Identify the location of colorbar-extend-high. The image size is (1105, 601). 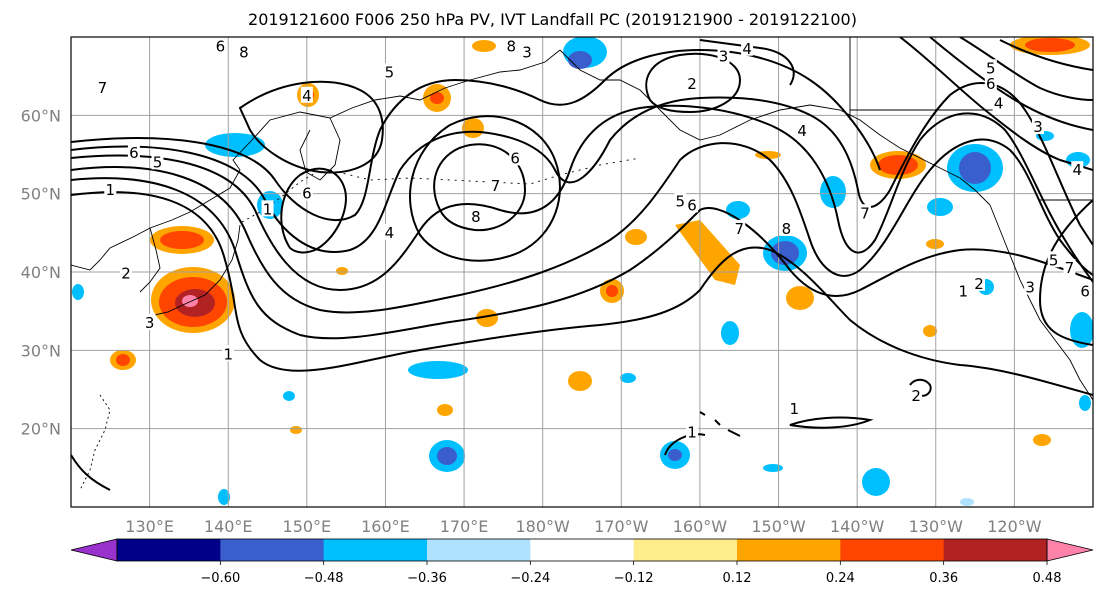
(1070, 550).